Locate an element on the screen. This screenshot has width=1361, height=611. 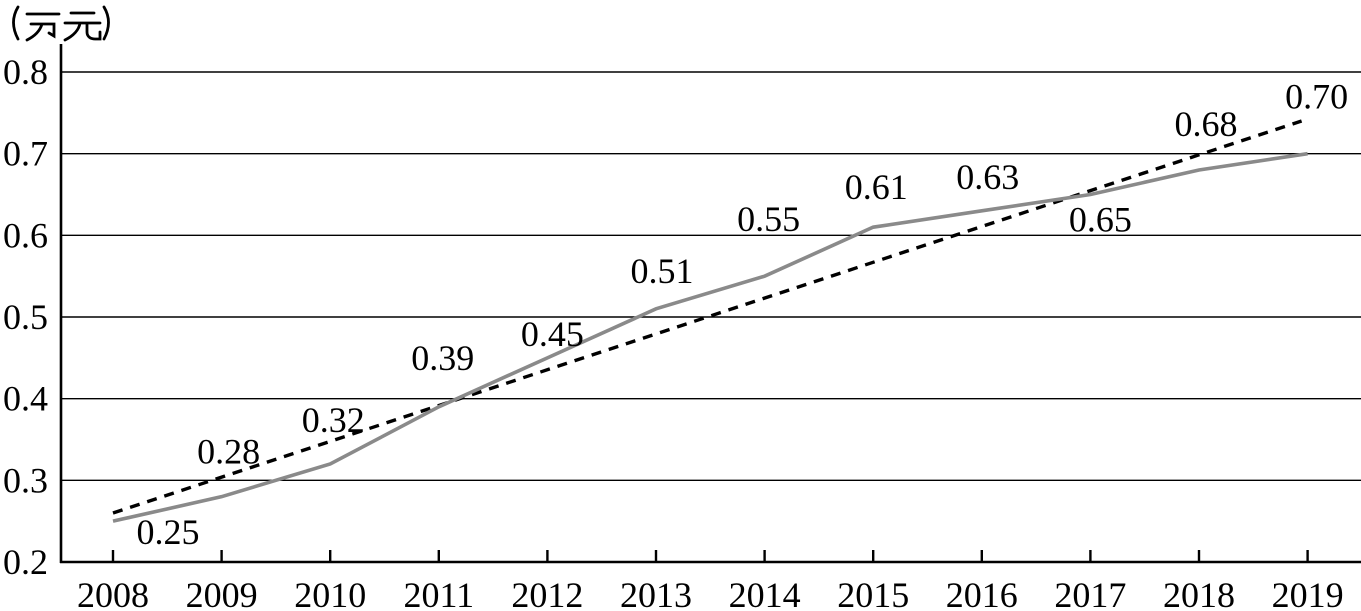
data-label: 0.70 is located at coordinates (1316, 97).